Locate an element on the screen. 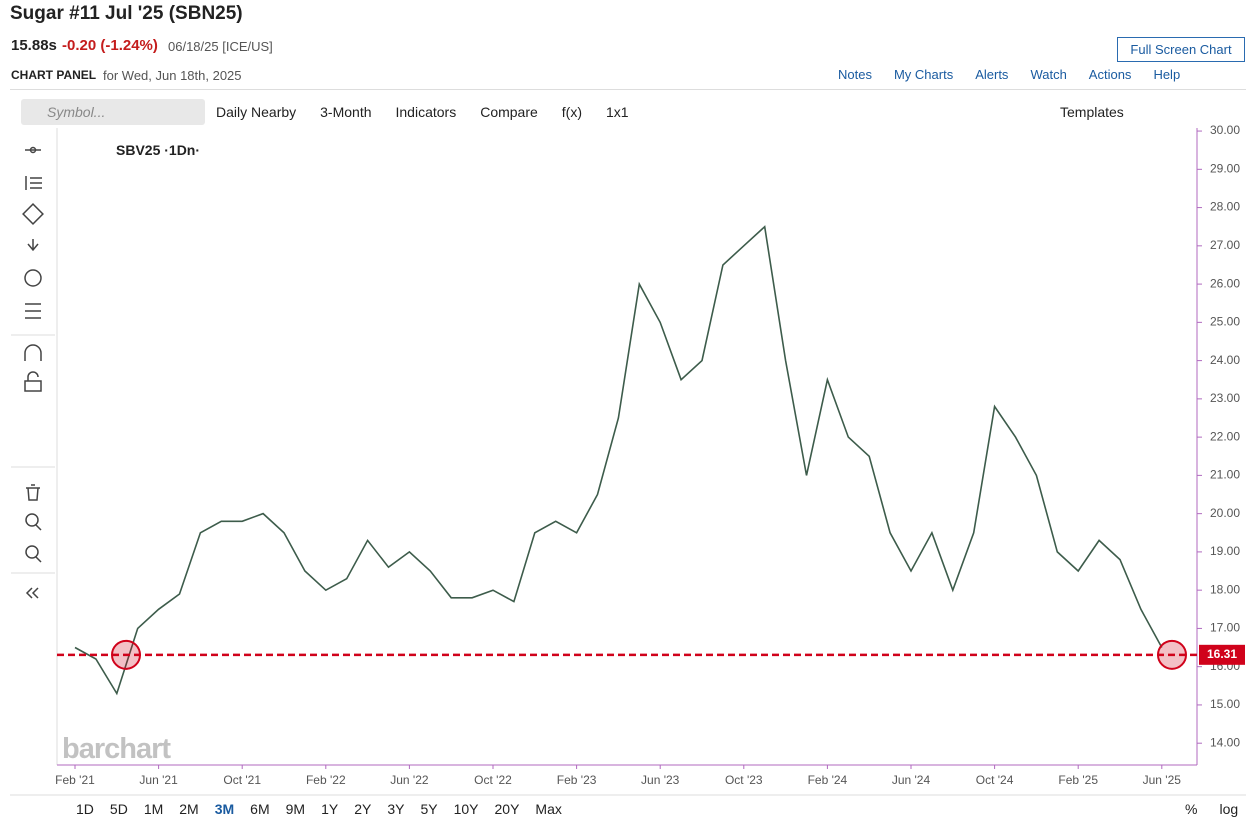  last-price: 15.88s is located at coordinates (34, 45).